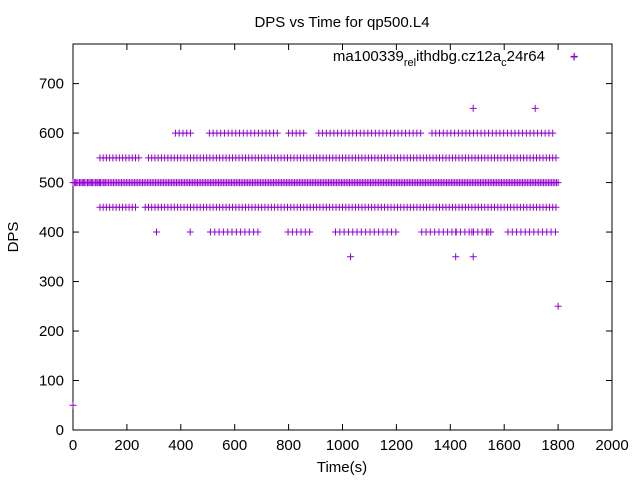 The width and height of the screenshot is (640, 480). I want to click on x-tick-label: 1200, so click(396, 445).